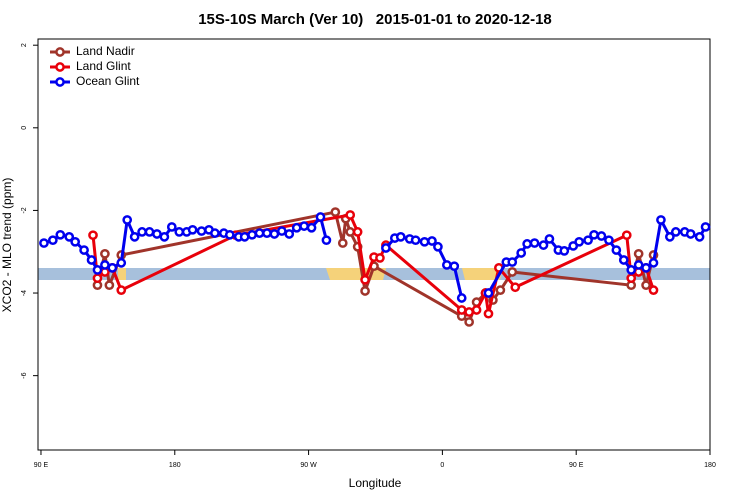 Image resolution: width=750 pixels, height=500 pixels. I want to click on x-tick-label: 0, so click(442, 465).